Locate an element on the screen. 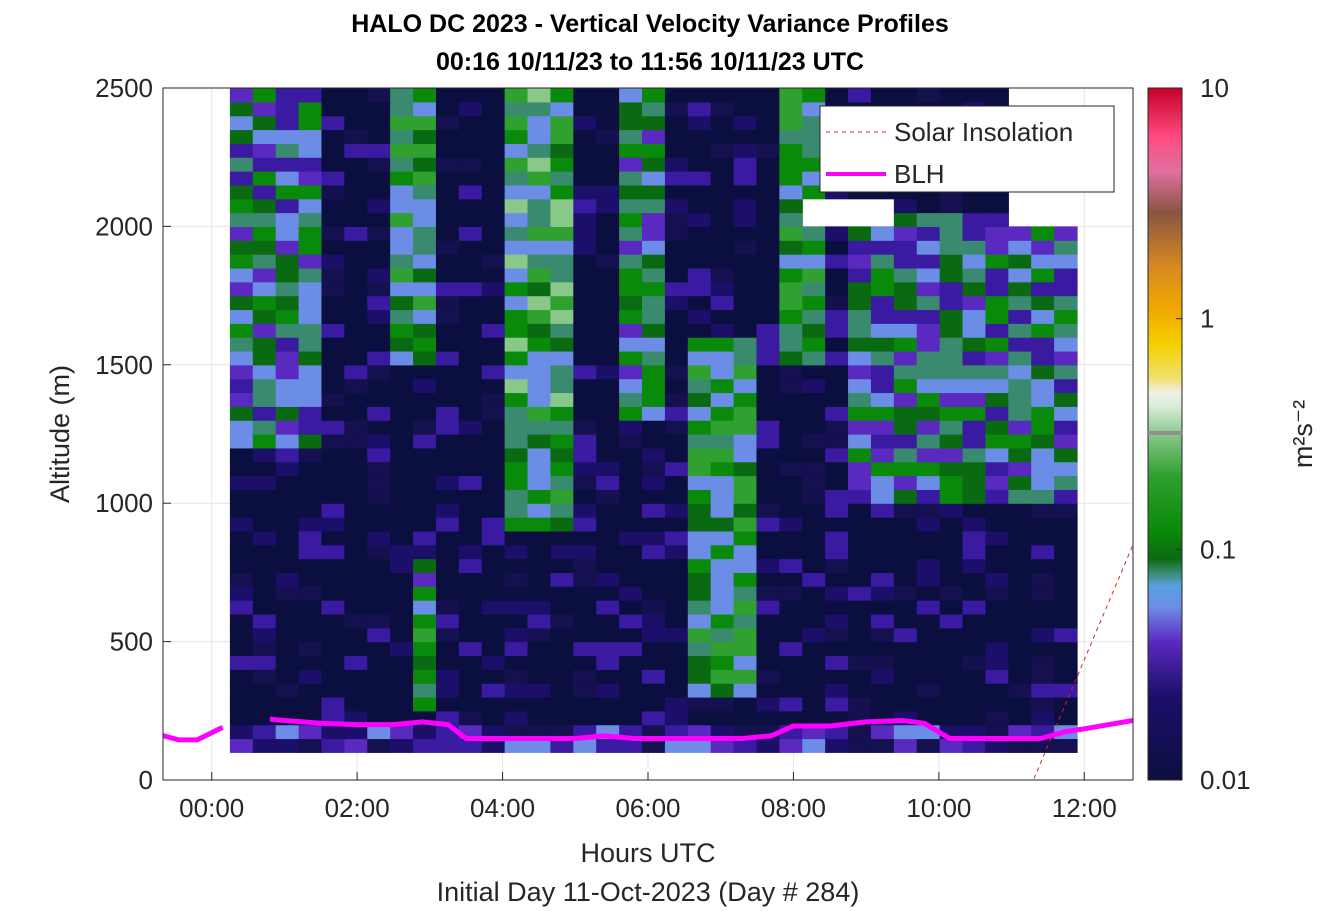  x-tick-label: 04:00 is located at coordinates (502, 808).